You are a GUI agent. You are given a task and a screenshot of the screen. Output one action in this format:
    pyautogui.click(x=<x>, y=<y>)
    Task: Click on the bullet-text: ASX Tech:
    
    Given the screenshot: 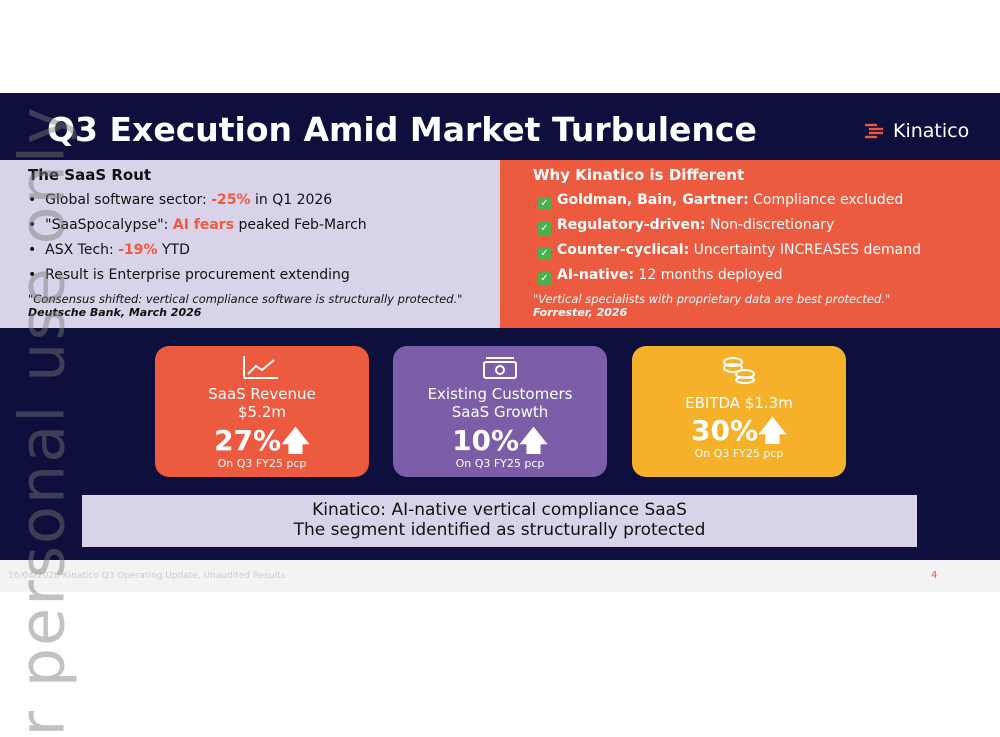 What is the action you would take?
    pyautogui.click(x=82, y=250)
    